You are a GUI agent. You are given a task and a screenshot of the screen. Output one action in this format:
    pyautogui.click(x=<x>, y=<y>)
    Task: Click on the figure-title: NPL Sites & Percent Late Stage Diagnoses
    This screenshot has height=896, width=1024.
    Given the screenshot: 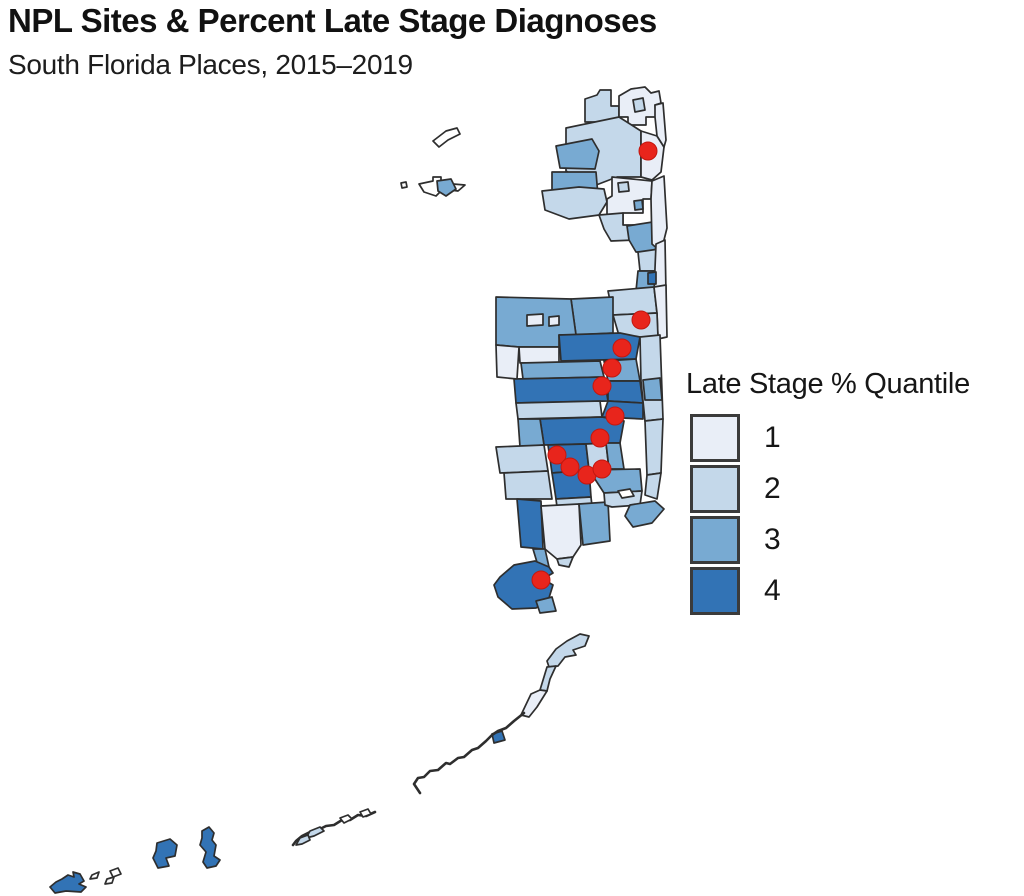 What is the action you would take?
    pyautogui.click(x=332, y=20)
    